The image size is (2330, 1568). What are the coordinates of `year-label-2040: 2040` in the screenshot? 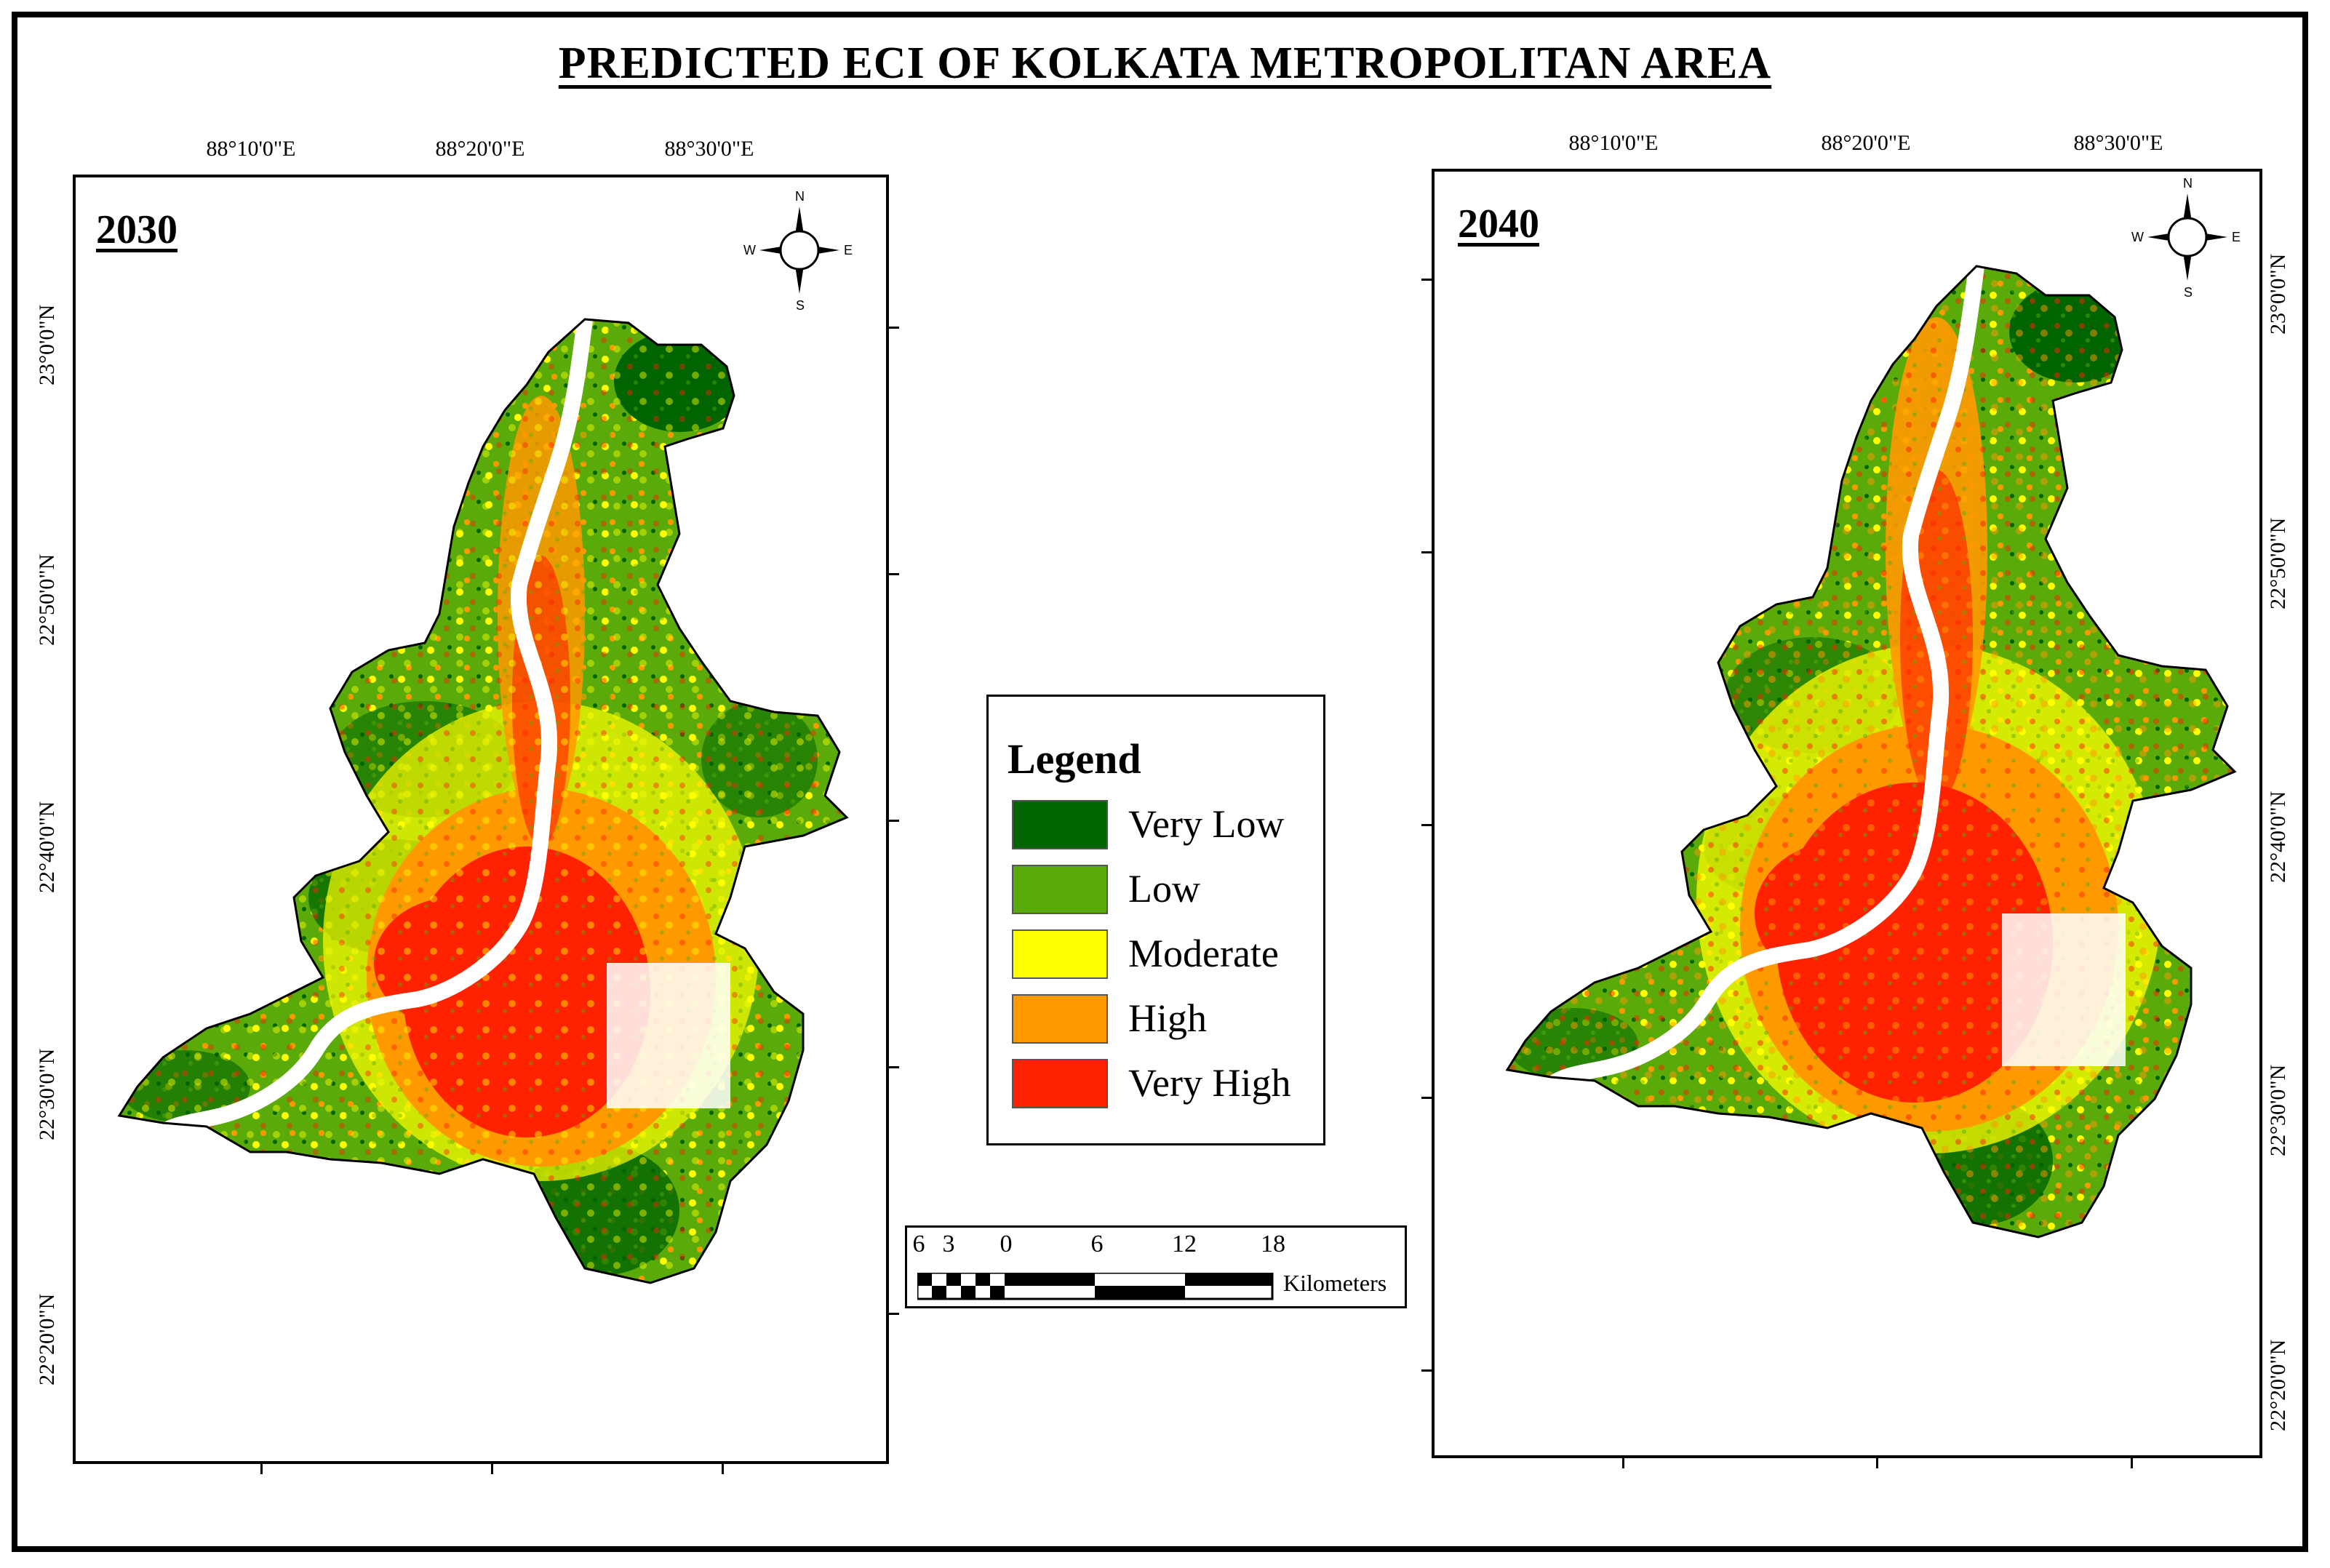 It's located at (1499, 224).